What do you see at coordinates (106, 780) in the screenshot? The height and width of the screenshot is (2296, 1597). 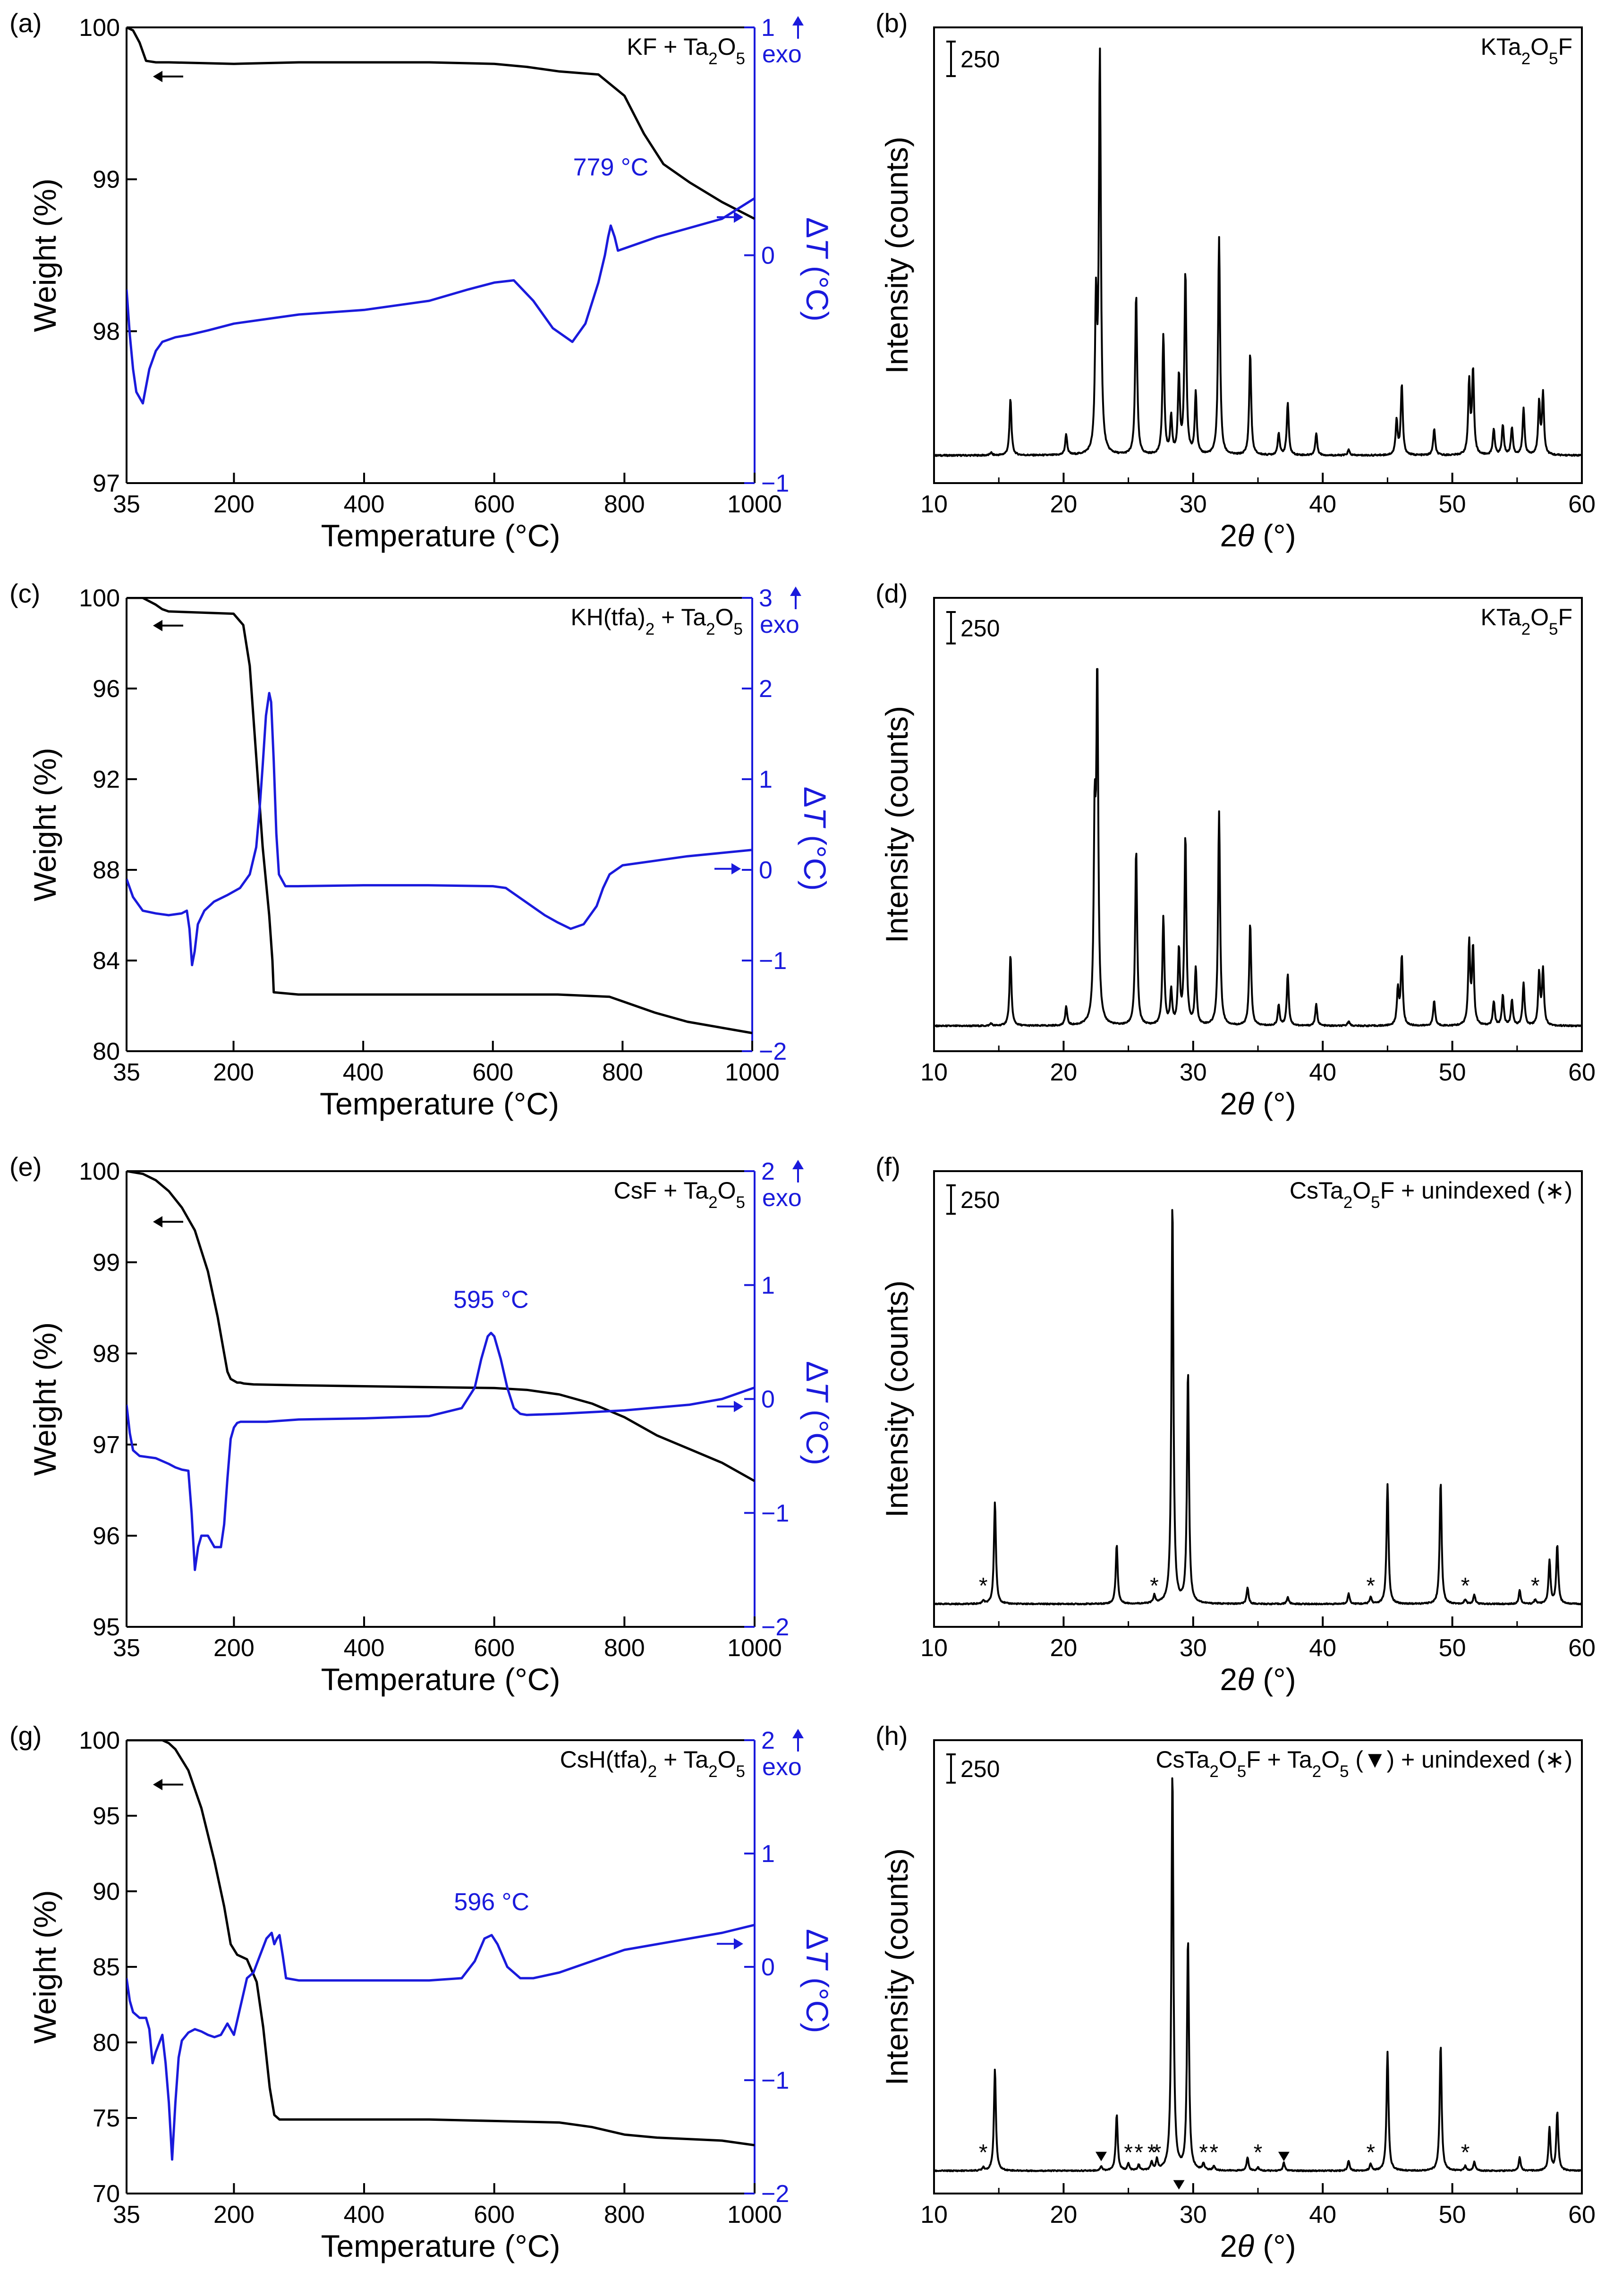 I see `left-y-tick-label: 92` at bounding box center [106, 780].